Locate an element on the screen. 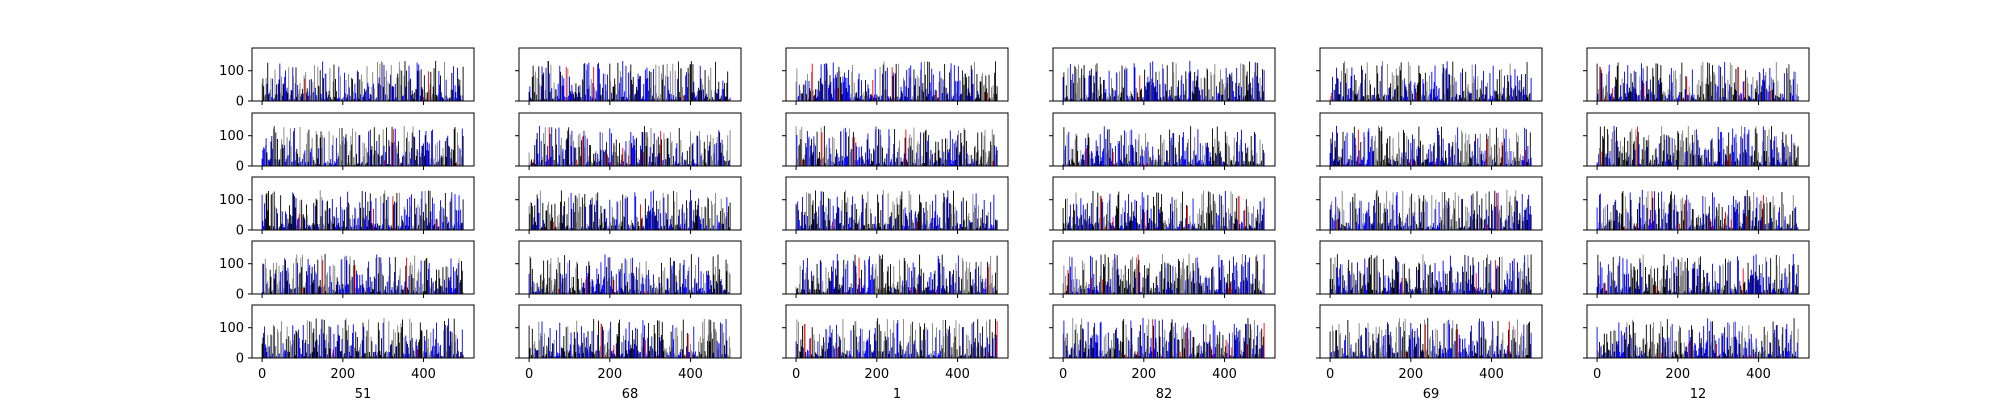  panel-r3-c2 is located at coordinates (628, 205).